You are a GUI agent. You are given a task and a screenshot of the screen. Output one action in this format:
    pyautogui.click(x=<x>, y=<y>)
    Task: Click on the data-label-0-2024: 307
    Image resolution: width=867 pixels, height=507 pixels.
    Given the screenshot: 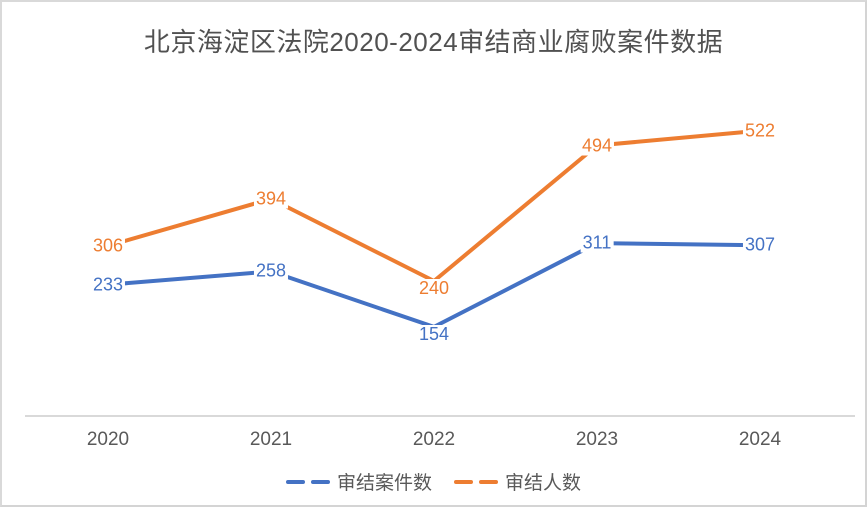 What is the action you would take?
    pyautogui.click(x=760, y=244)
    